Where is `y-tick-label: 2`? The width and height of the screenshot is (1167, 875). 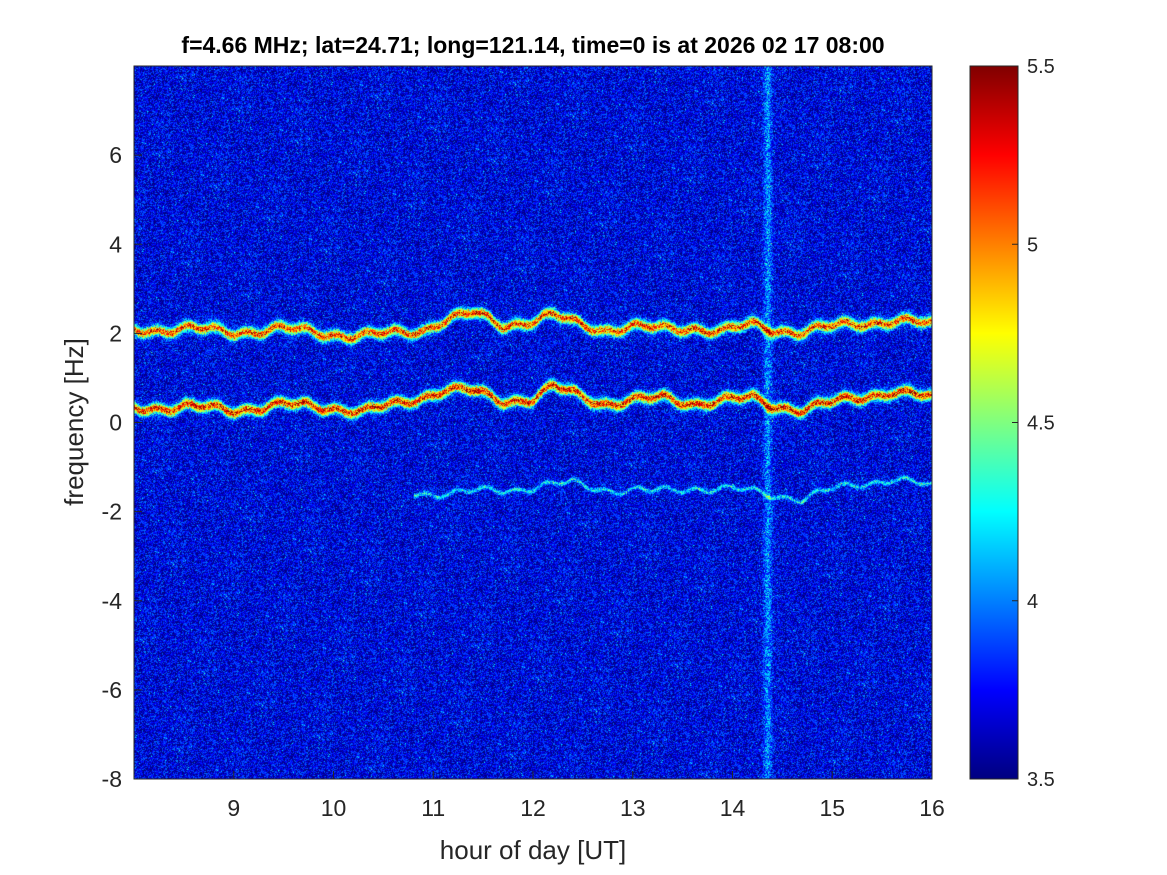
y-tick-label: 2 is located at coordinates (115, 333).